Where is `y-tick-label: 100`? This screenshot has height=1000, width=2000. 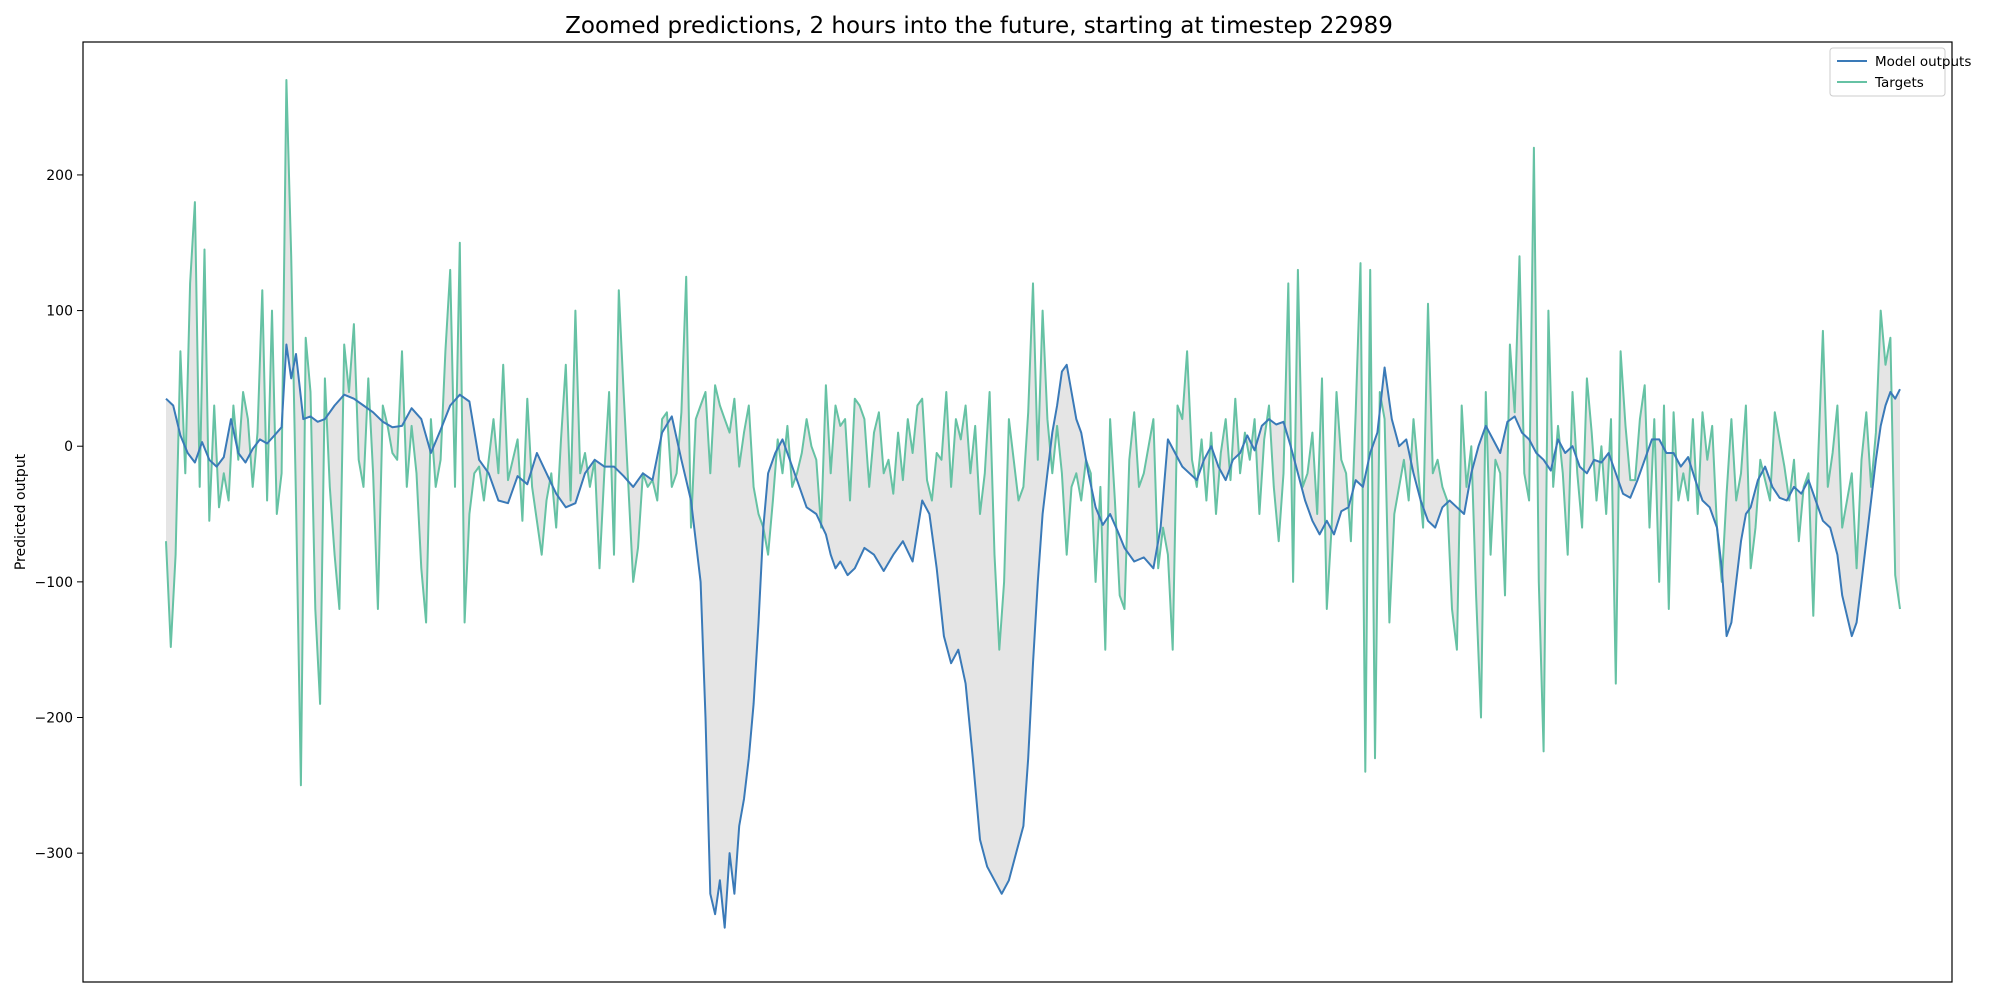
y-tick-label: 100 is located at coordinates (59, 312).